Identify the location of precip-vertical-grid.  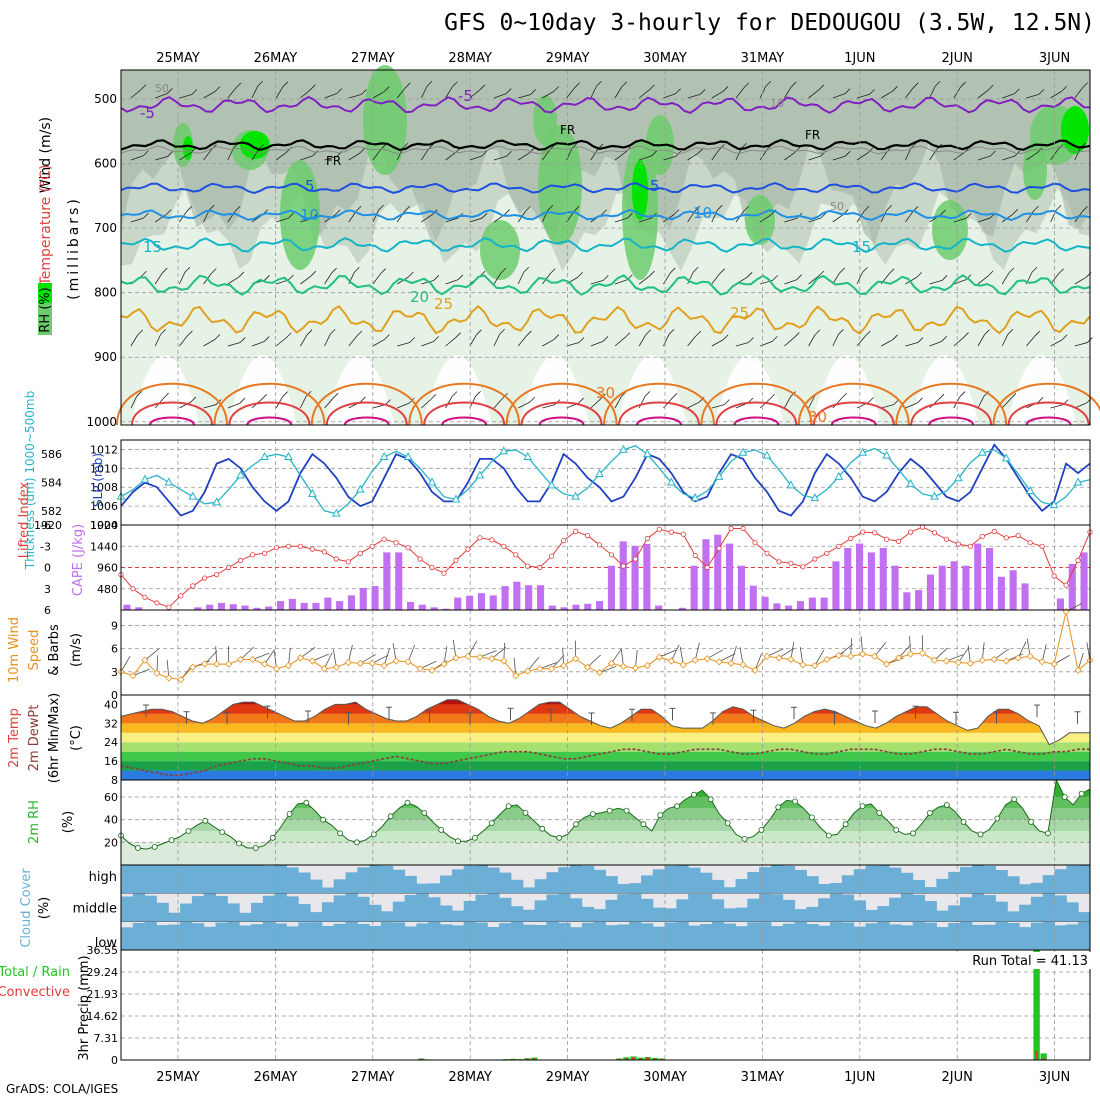
(616, 1005).